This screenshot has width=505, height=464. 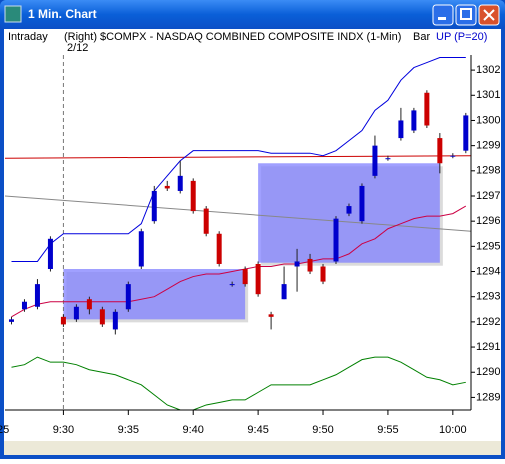 What do you see at coordinates (238, 383) in the screenshot?
I see `indicator-line` at bounding box center [238, 383].